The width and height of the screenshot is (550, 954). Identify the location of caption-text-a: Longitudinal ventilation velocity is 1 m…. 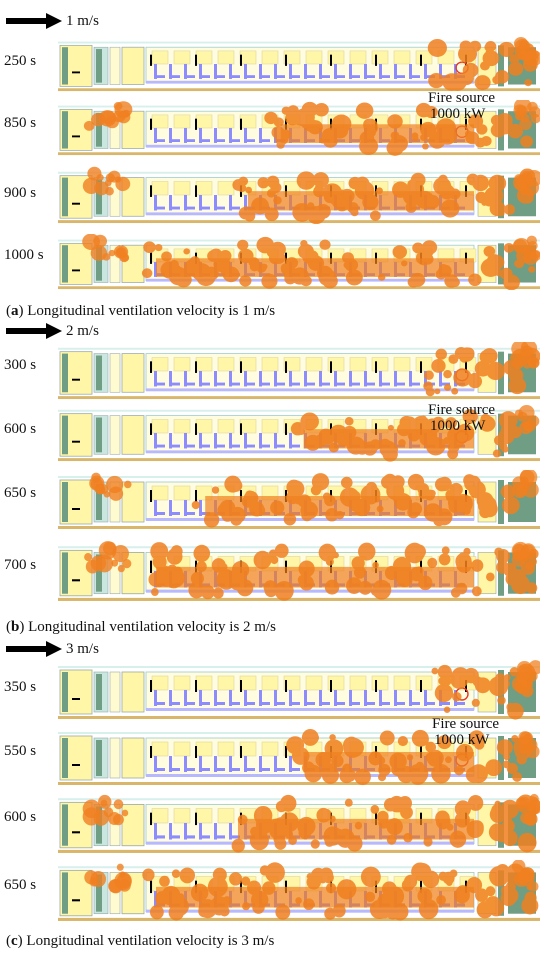
(149, 311).